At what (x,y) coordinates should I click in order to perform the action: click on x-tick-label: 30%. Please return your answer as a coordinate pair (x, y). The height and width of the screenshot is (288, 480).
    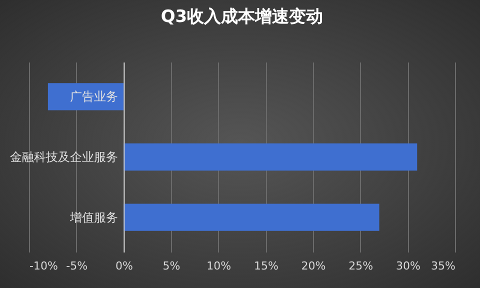
    Looking at the image, I should click on (408, 266).